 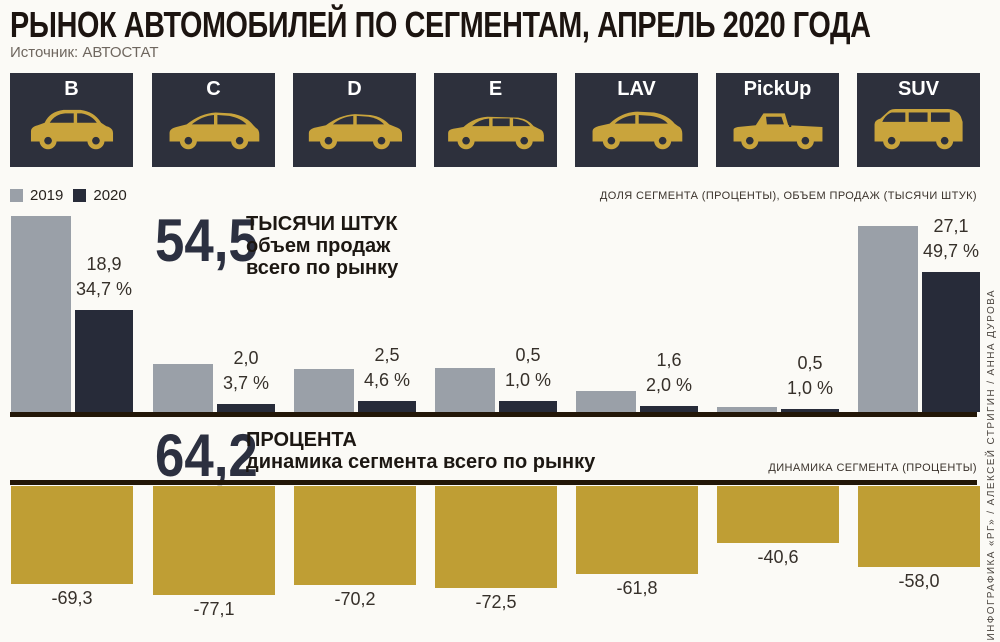 What do you see at coordinates (528, 406) in the screenshot?
I see `bar-2020-e` at bounding box center [528, 406].